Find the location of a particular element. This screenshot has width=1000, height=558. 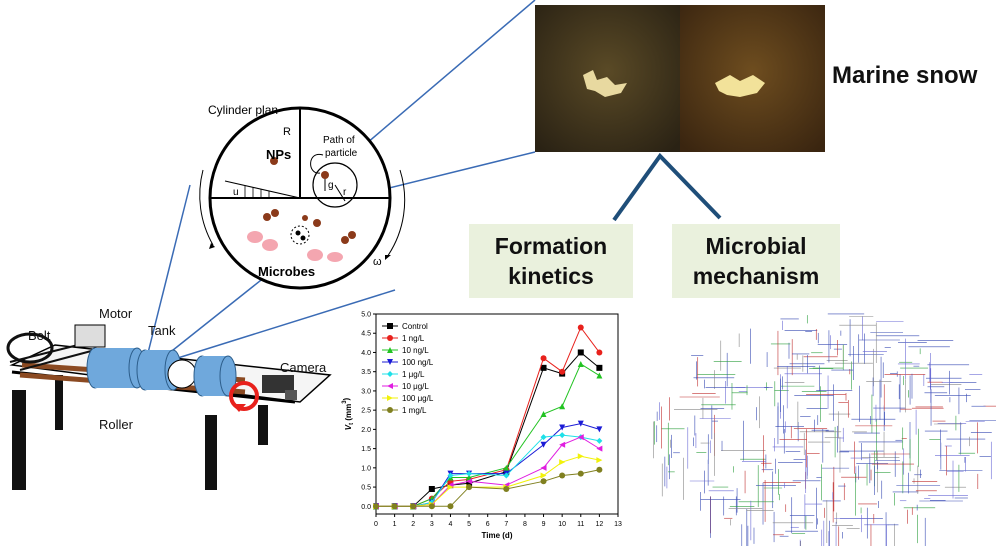

camera-label: Camera is located at coordinates (303, 367).